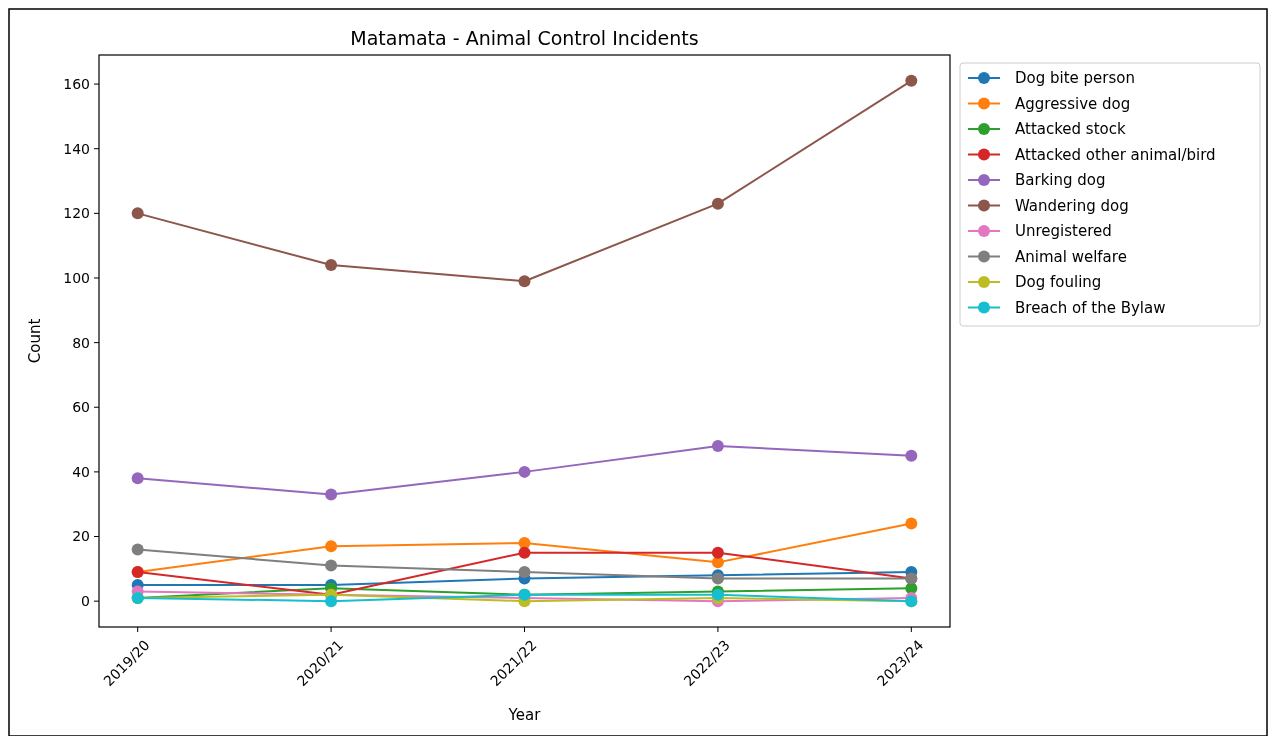 The image size is (1276, 736). What do you see at coordinates (76, 83) in the screenshot?
I see `y-tick-label: 160` at bounding box center [76, 83].